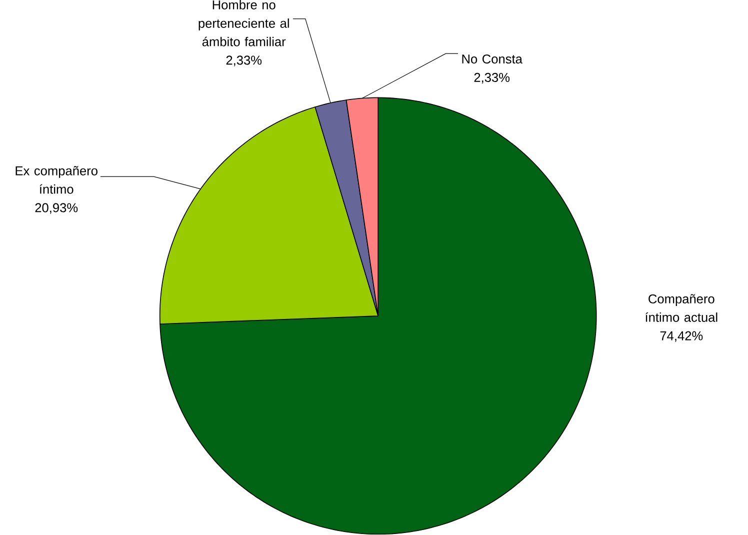 This screenshot has width=748, height=535. I want to click on data-label: 20,93%, so click(56, 208).